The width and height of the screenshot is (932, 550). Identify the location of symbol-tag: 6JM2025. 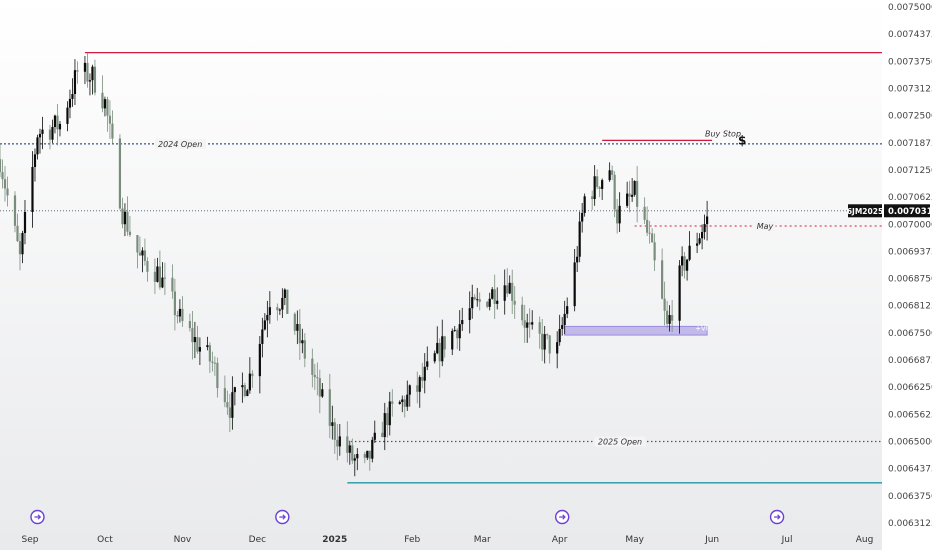
(865, 211).